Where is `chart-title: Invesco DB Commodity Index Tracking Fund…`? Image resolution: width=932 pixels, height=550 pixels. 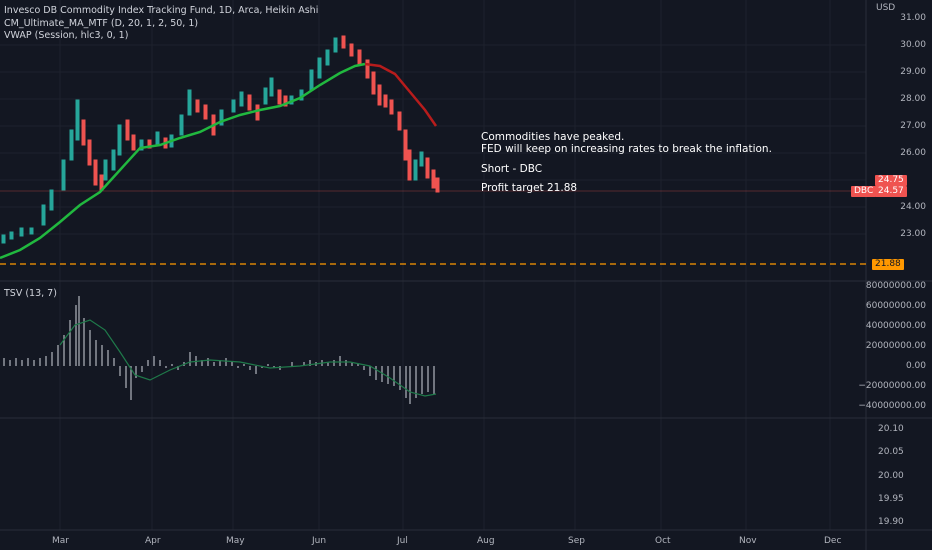
chart-title: Invesco DB Commodity Index Tracking Fund… is located at coordinates (161, 10).